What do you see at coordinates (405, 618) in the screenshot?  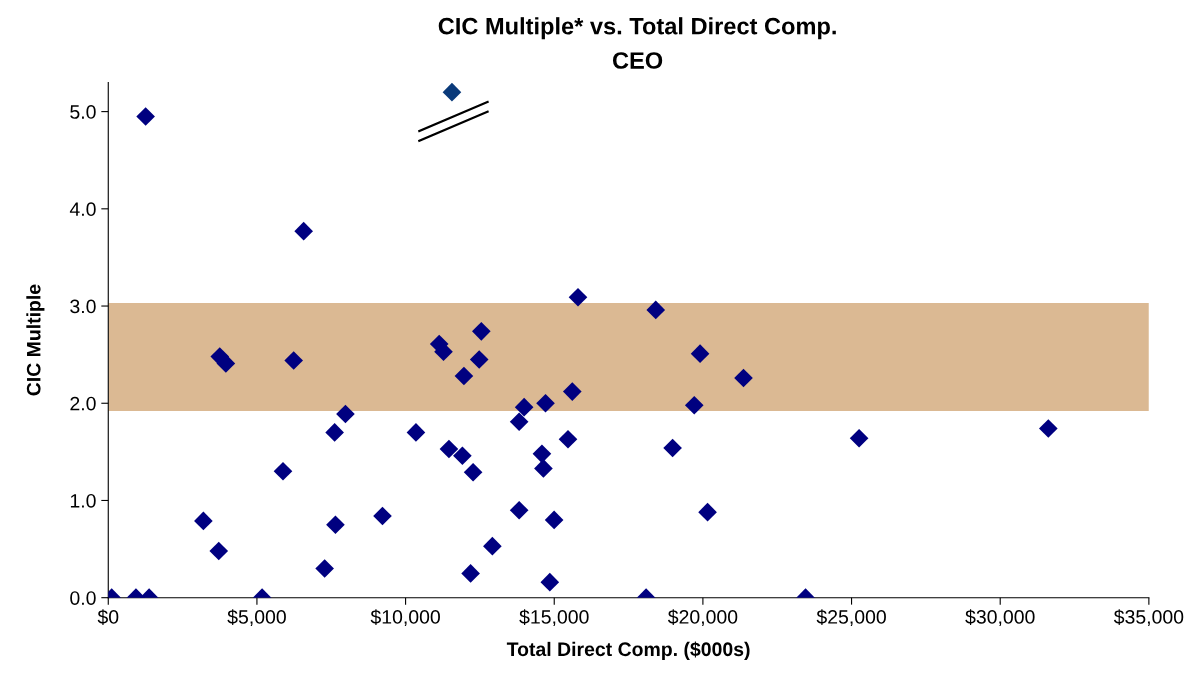 I see `x-tick-label: $10,000` at bounding box center [405, 618].